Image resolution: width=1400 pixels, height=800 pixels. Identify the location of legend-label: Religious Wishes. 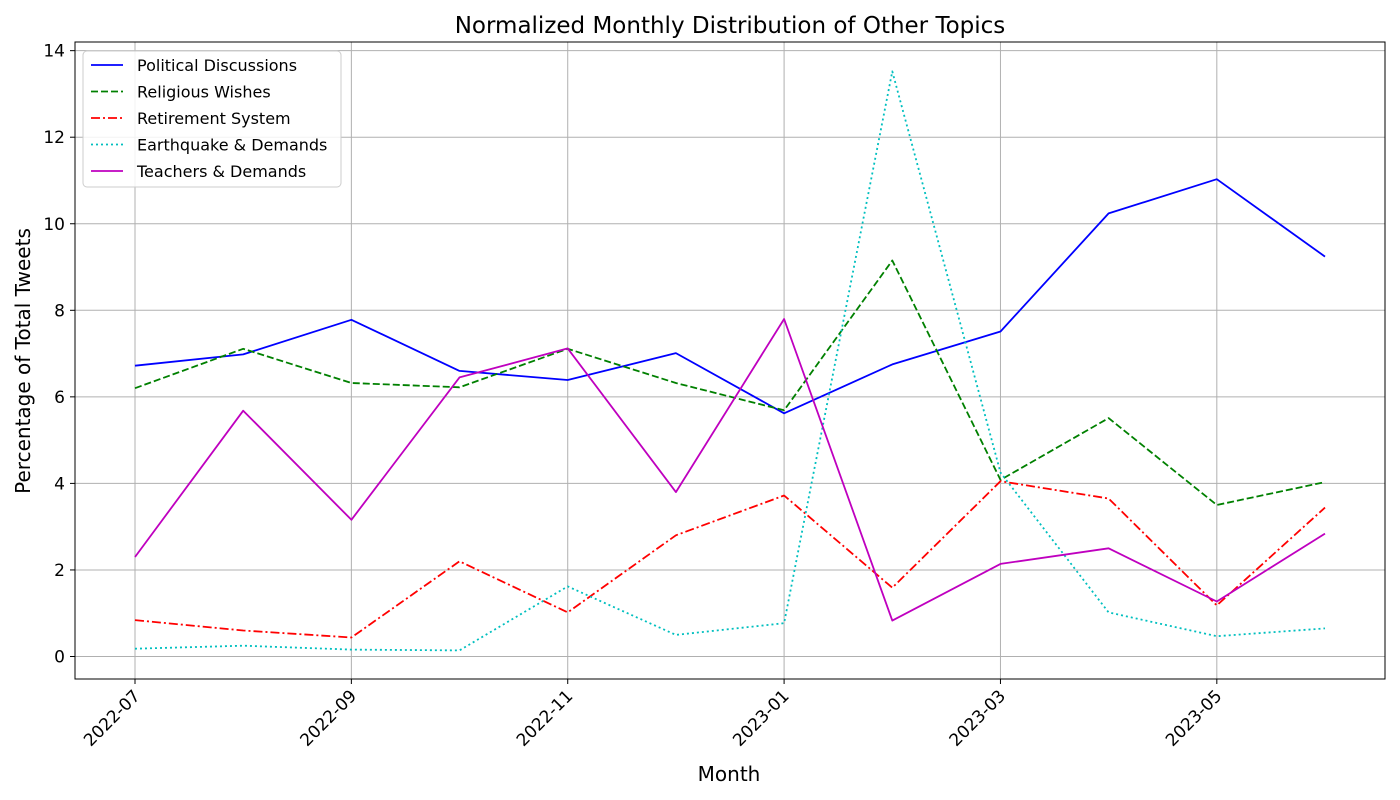
(204, 92).